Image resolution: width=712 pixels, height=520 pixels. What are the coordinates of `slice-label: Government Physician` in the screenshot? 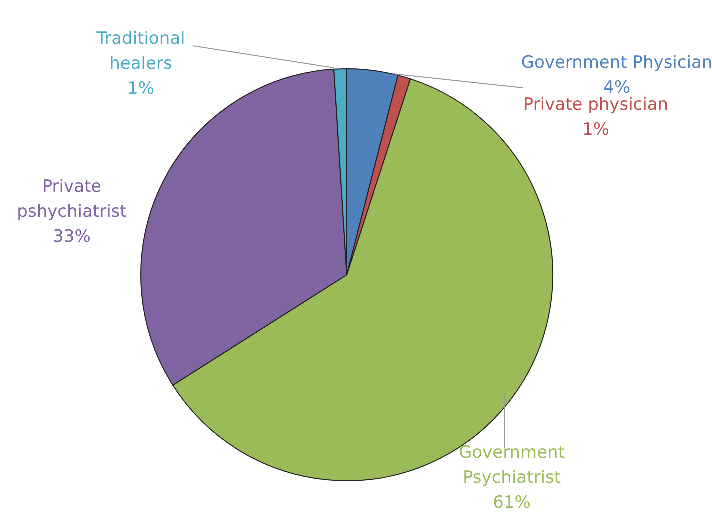 It's located at (616, 63).